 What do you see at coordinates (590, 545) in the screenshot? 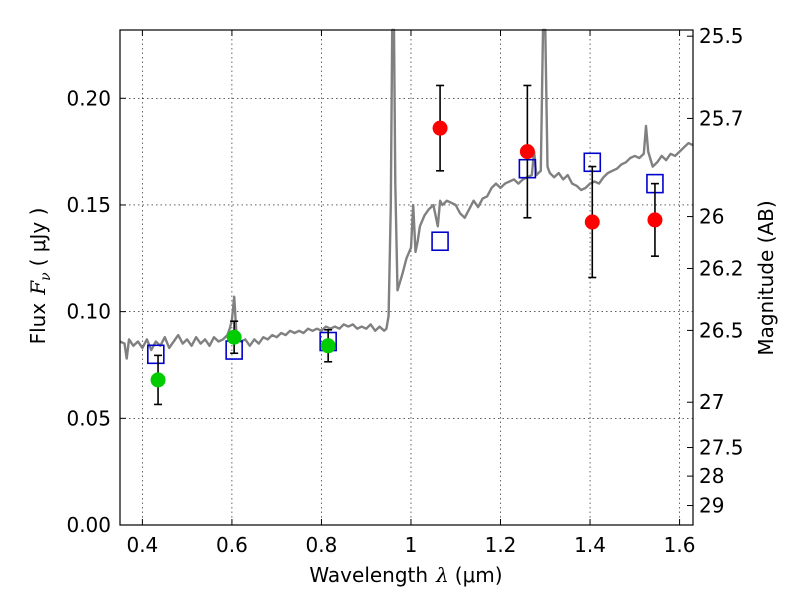
I see `x-tick-label: 1.4` at bounding box center [590, 545].